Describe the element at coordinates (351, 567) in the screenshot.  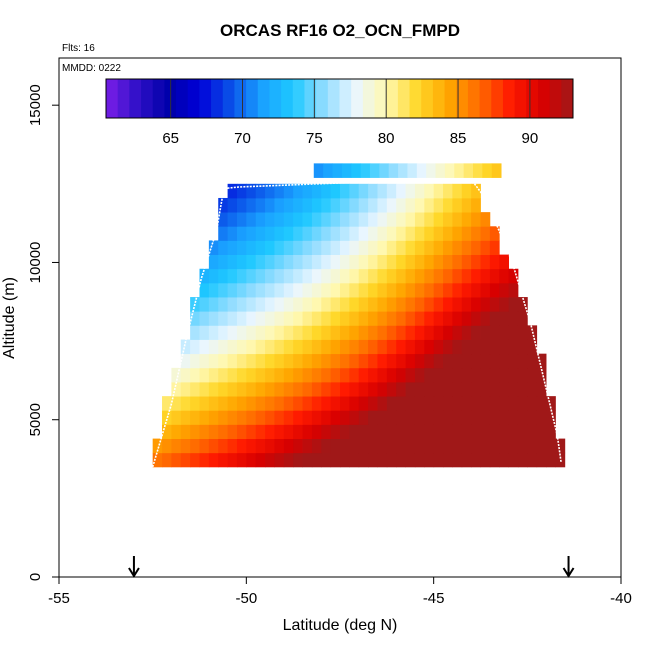
I see `flight-markers` at that location.